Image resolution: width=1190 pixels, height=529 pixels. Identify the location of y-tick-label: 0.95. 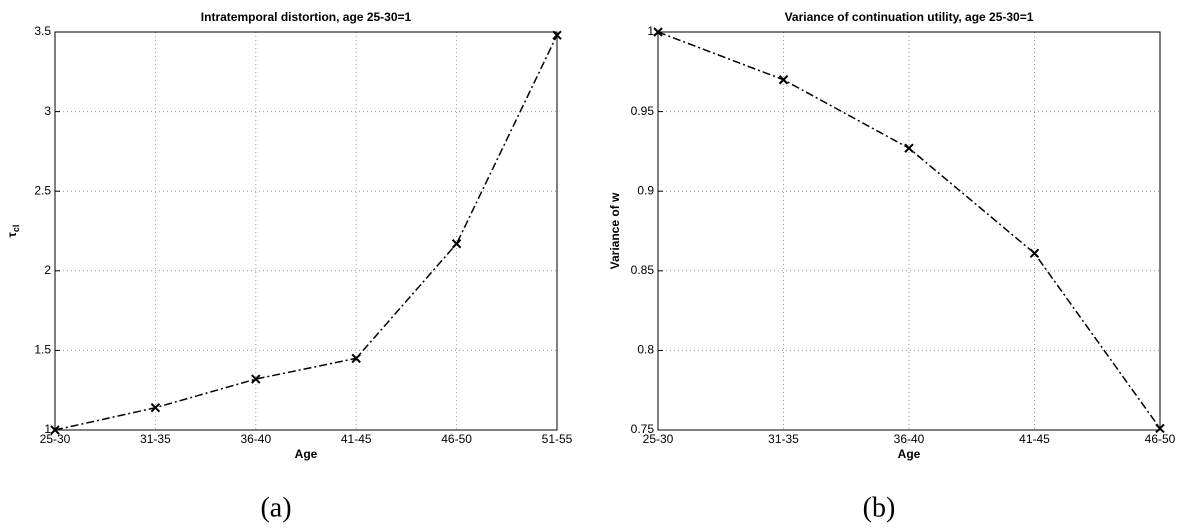
(643, 111).